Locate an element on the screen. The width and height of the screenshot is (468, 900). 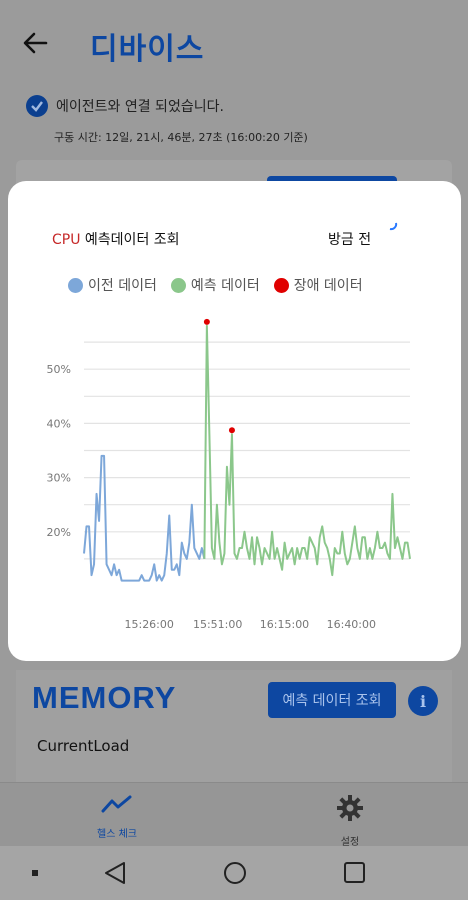
updated-time: 방금 전 is located at coordinates (350, 240).